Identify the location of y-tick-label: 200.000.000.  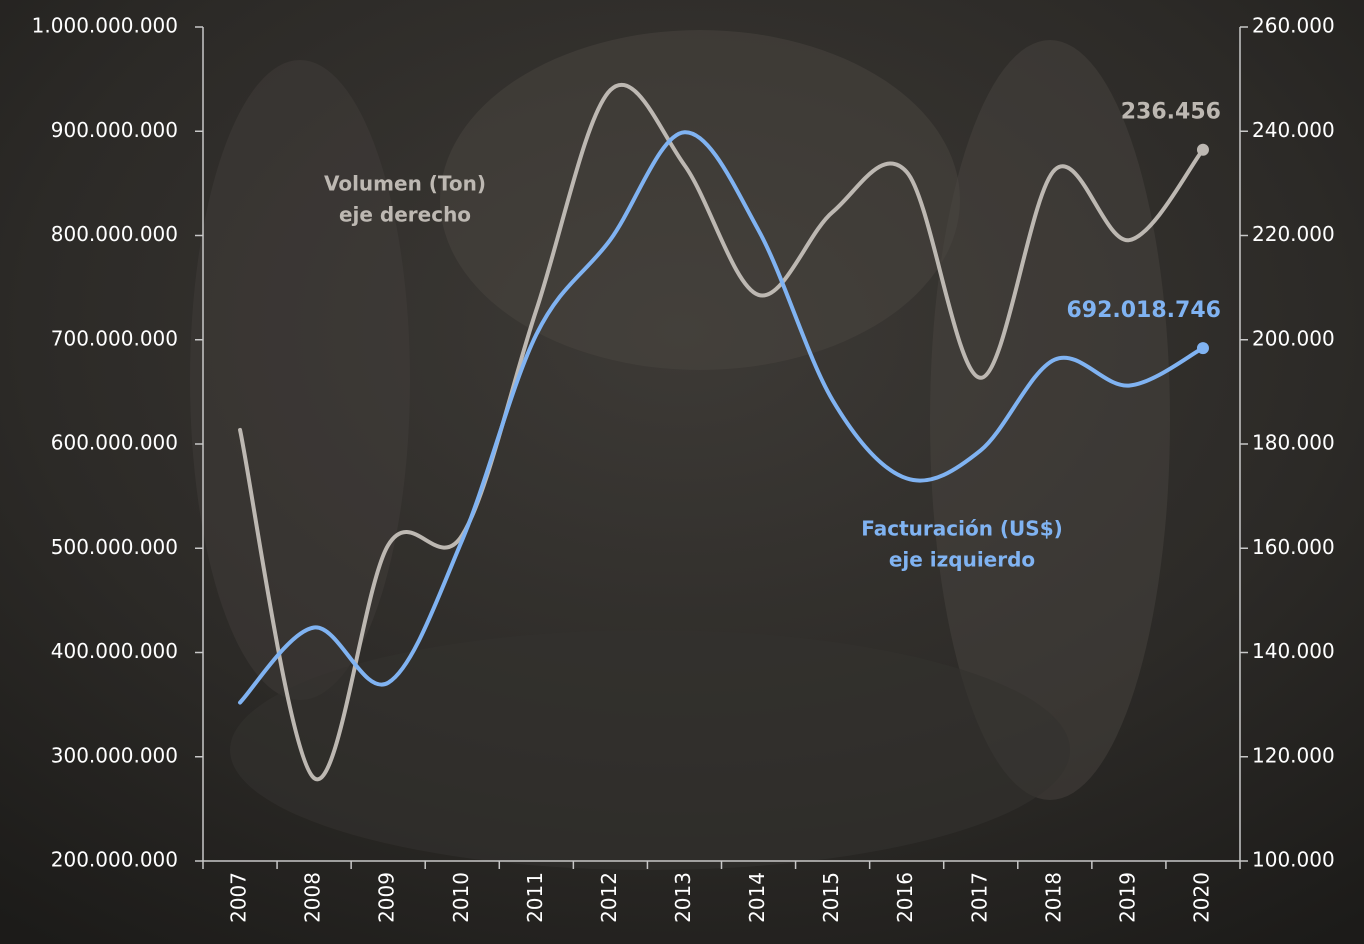
(114, 860).